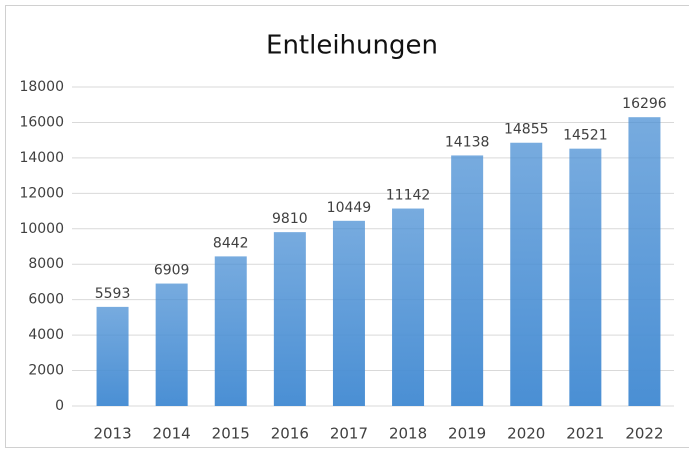  What do you see at coordinates (46, 335) in the screenshot?
I see `y-tick-label: 4000` at bounding box center [46, 335].